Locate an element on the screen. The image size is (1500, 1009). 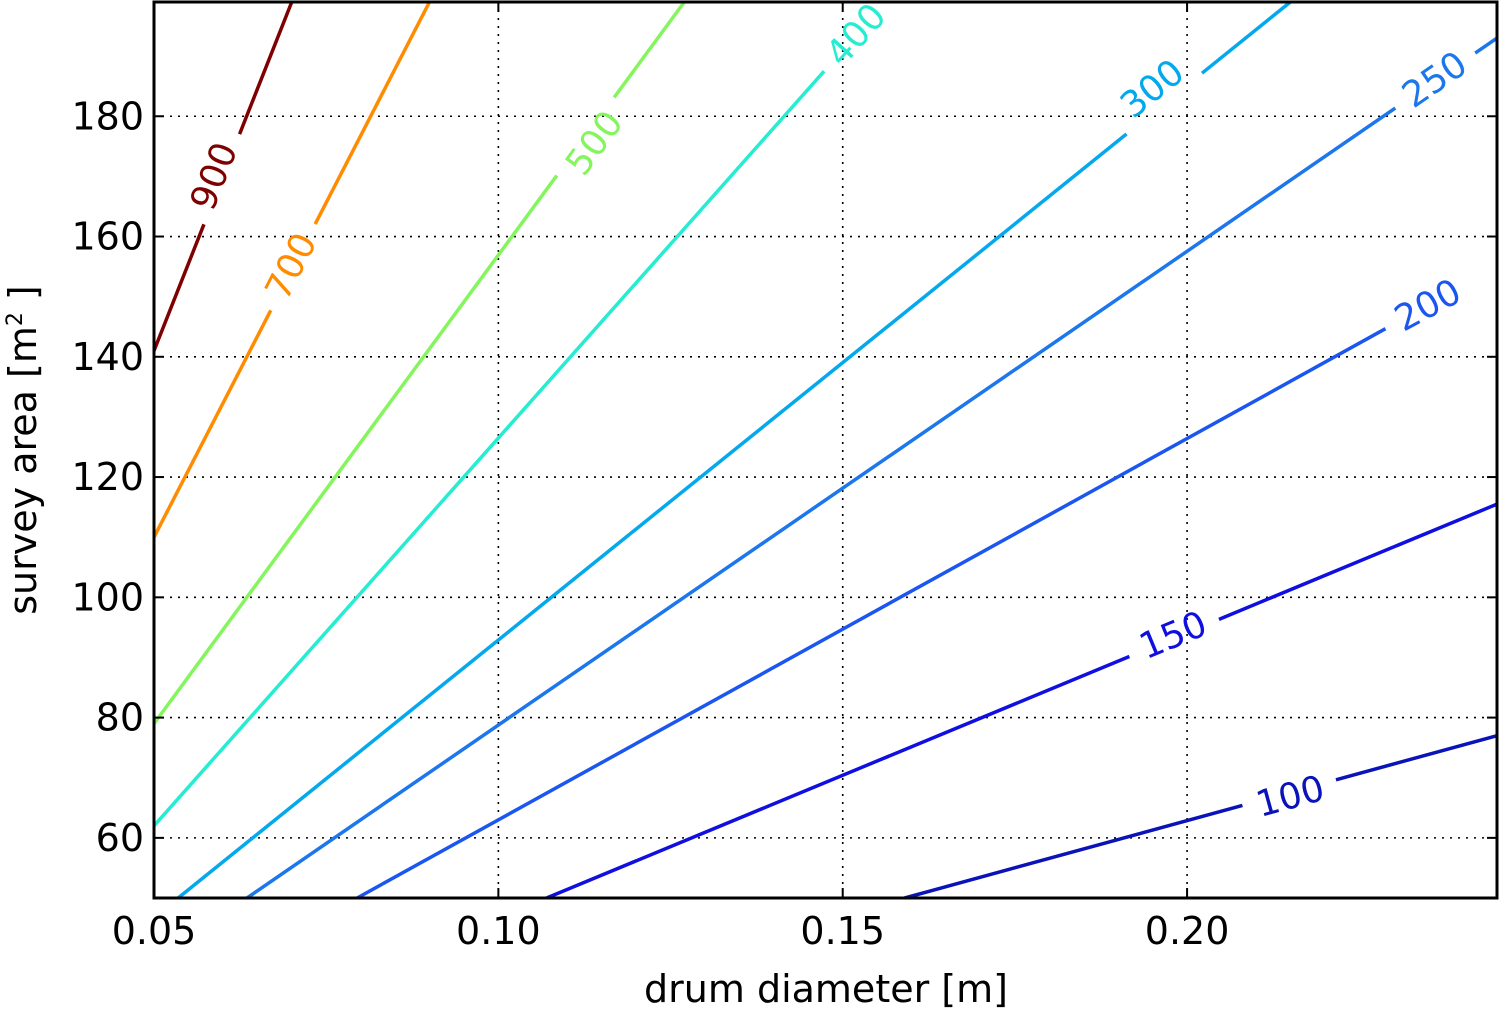
contour-line-300-cont is located at coordinates (1246, 37).